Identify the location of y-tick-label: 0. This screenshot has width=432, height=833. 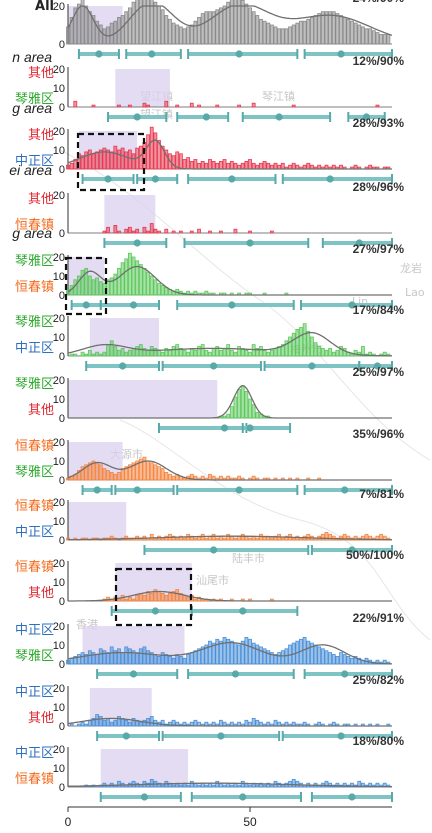
(62, 481).